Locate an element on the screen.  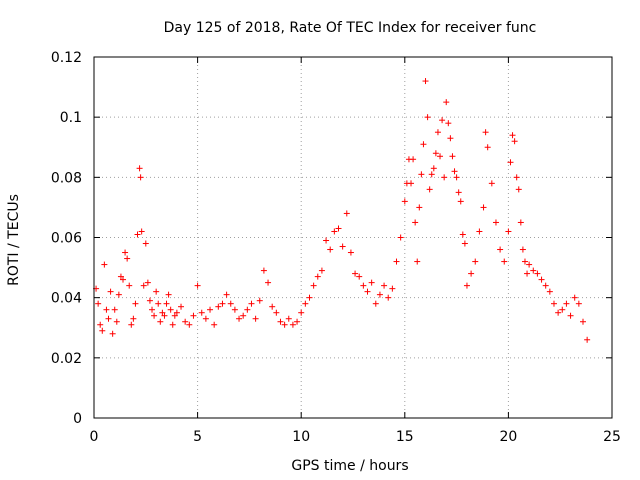
y-tick-labels: 0 0.02 0.04 0.06 0.08 0.1 0.12 is located at coordinates (66, 238).